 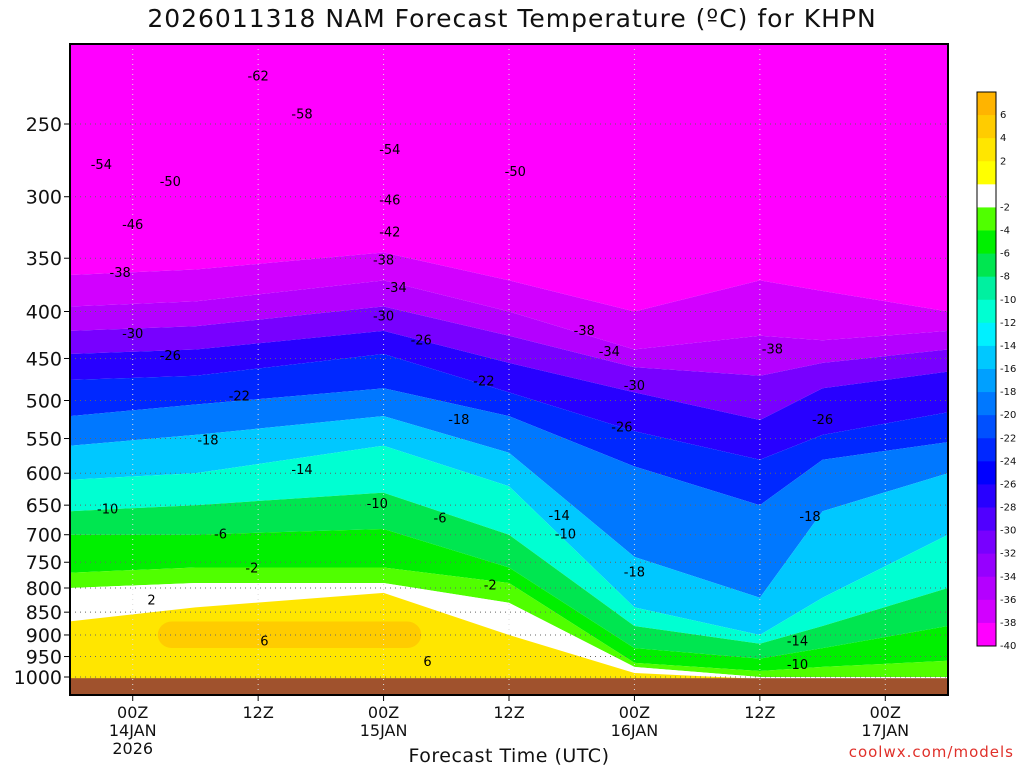 I want to click on colorbar-label: -6, so click(x=1005, y=254).